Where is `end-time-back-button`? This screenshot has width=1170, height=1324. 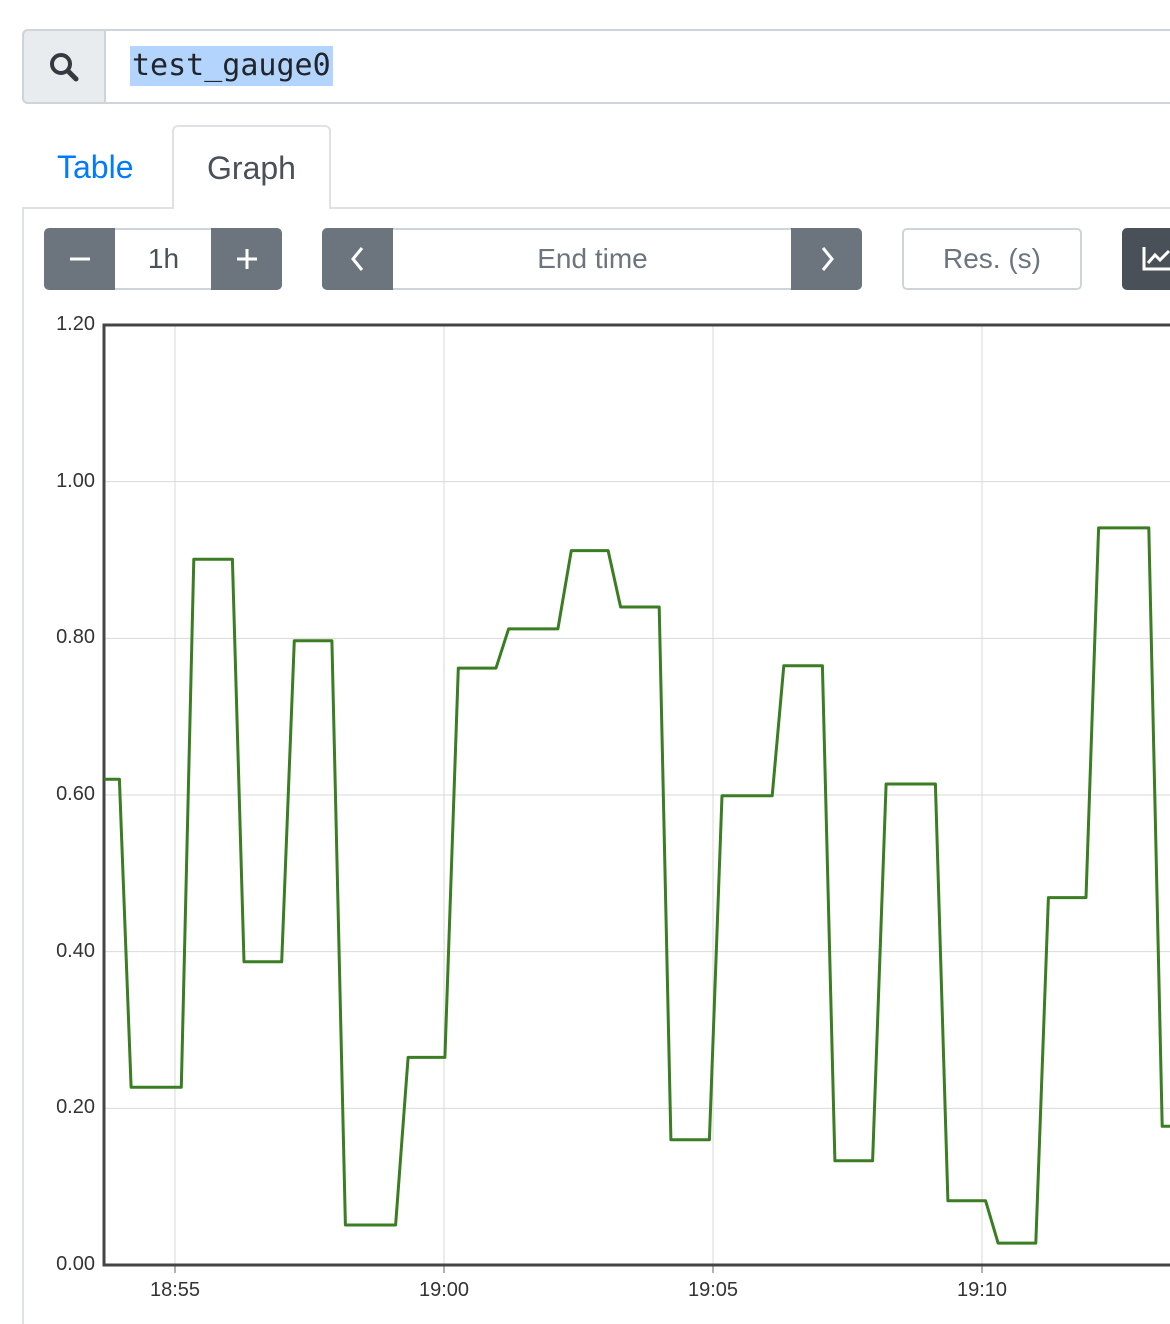 end-time-back-button is located at coordinates (358, 259).